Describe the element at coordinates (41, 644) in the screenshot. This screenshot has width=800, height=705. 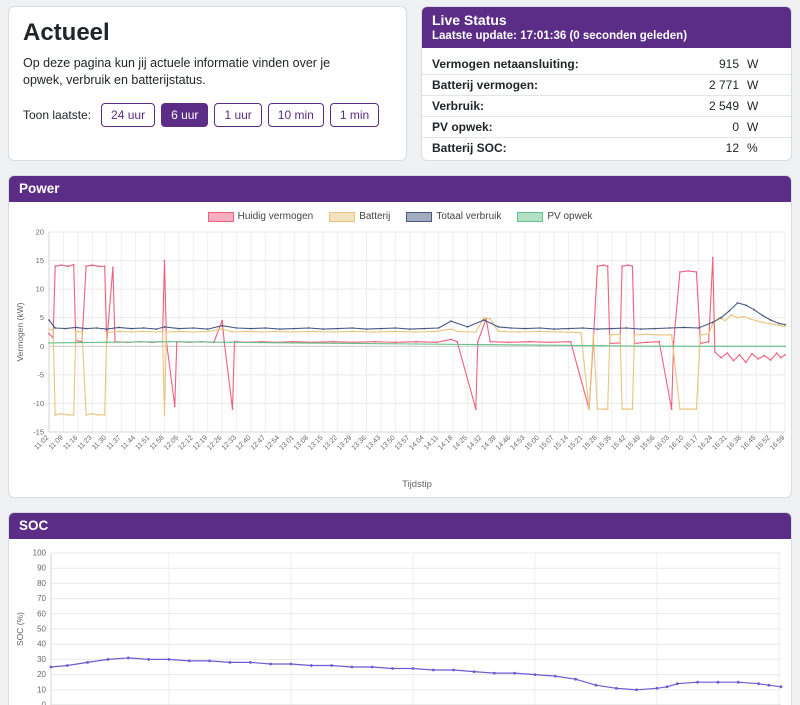
I see `svg-text: 40` at that location.